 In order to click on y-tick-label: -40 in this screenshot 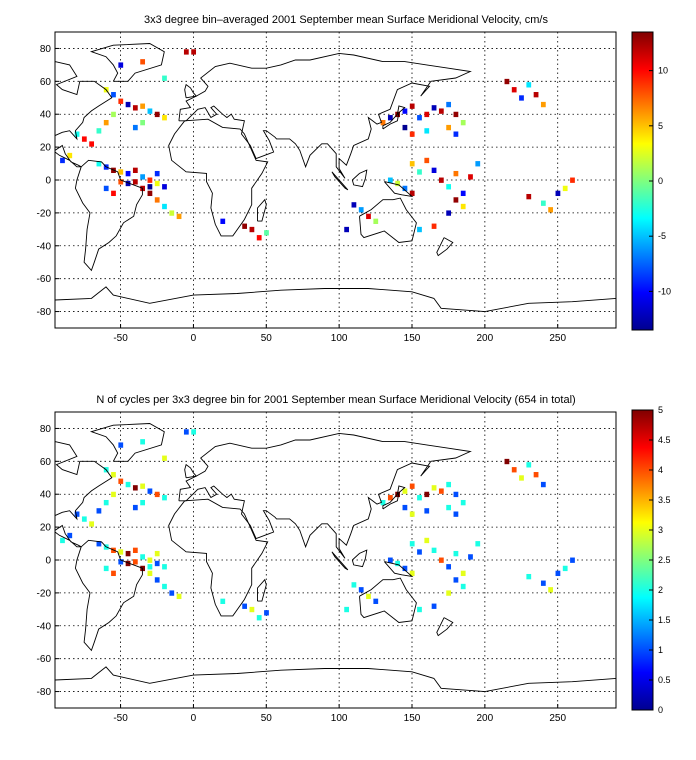, I will do `click(44, 626)`.